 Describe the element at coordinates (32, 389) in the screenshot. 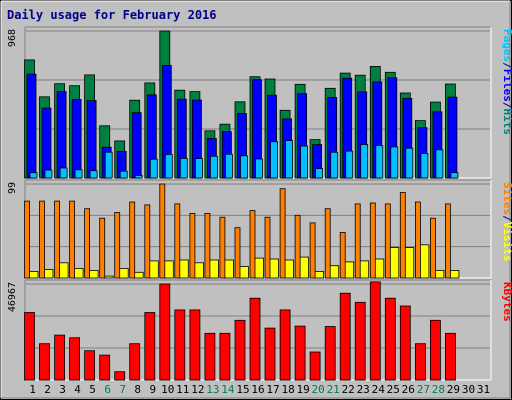

I see `x-tick-label-day-1: 1` at that location.